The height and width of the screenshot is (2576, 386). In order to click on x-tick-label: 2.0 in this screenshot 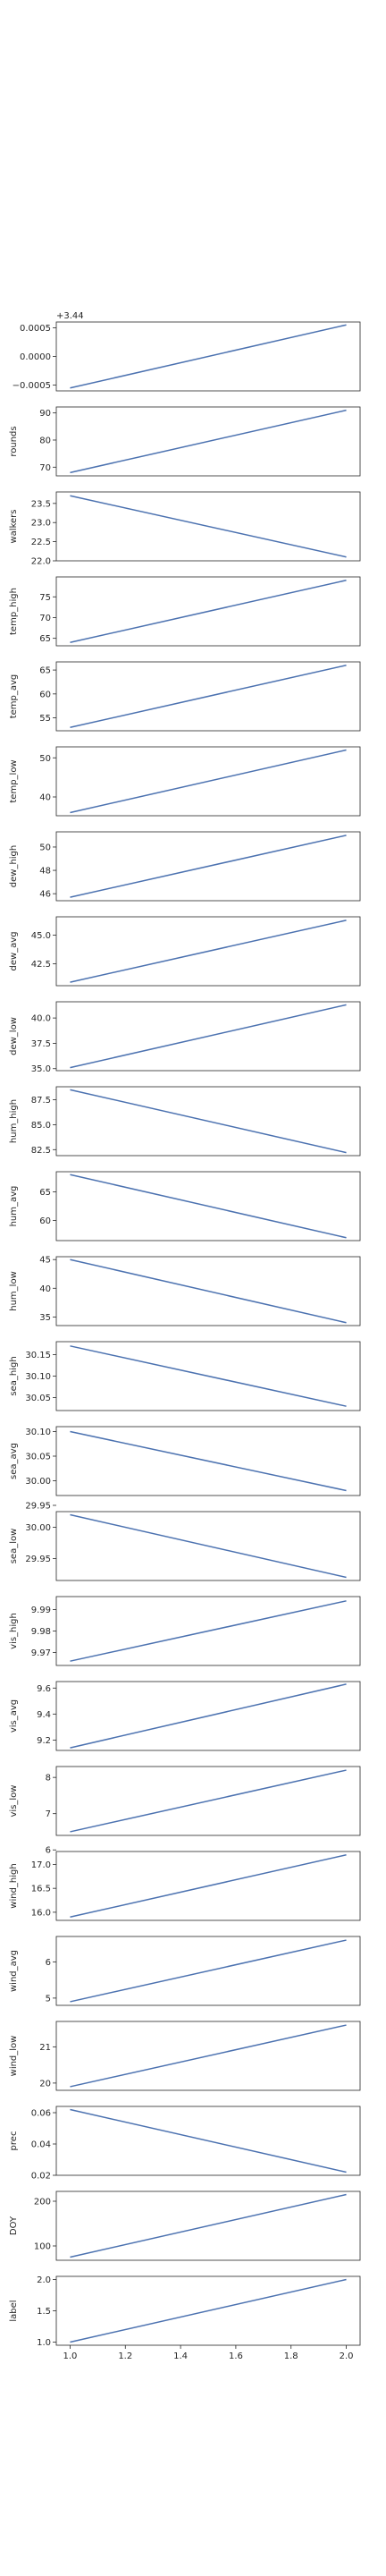, I will do `click(347, 2356)`.